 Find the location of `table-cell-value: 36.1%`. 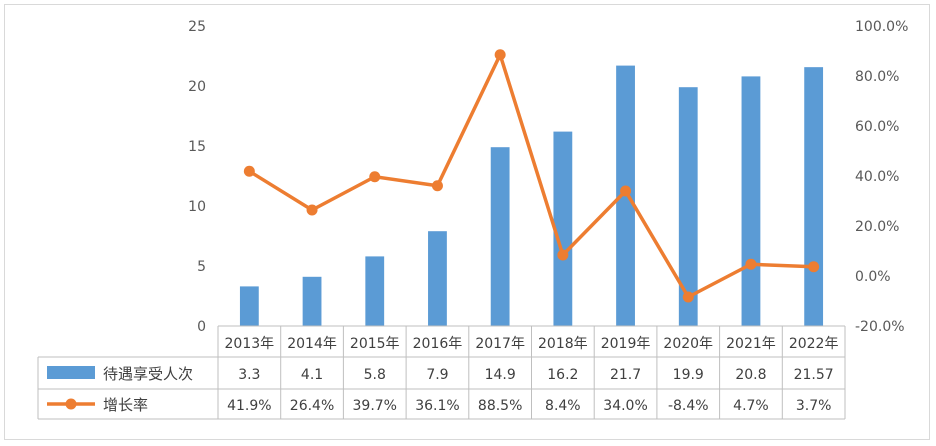

table-cell-value: 36.1% is located at coordinates (437, 406).